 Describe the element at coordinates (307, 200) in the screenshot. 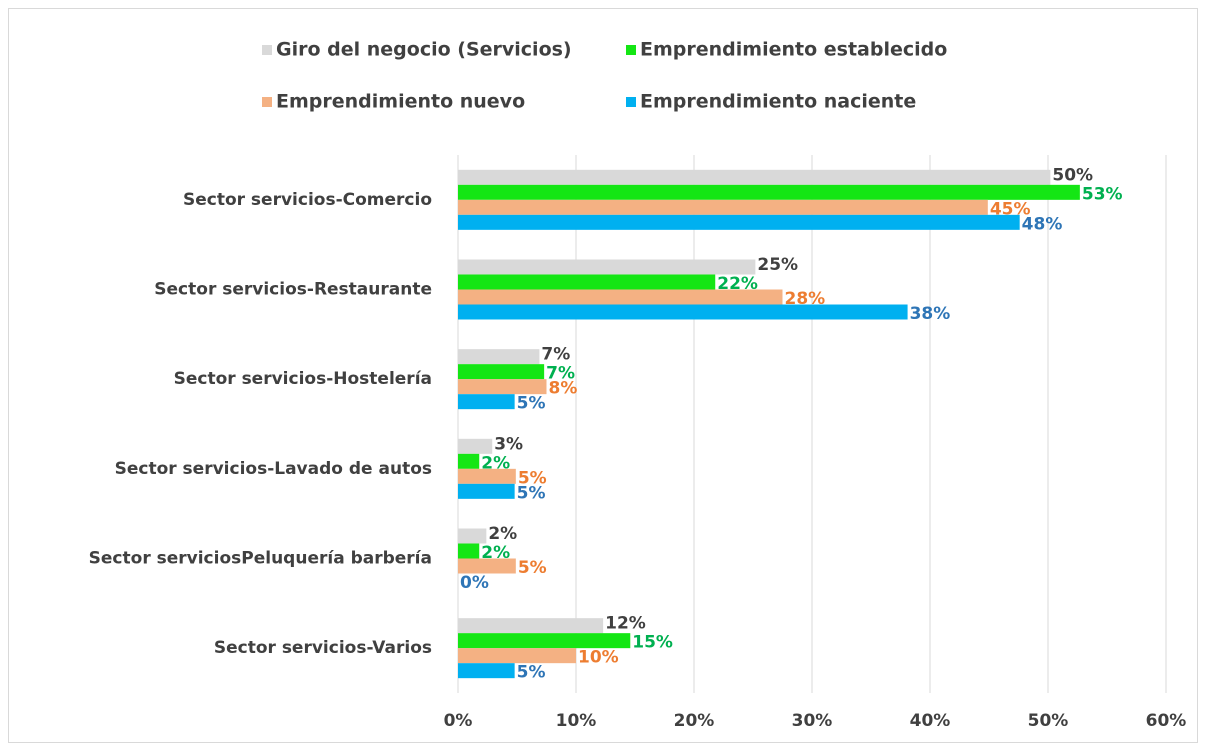

I see `y-tick-label: Sector servicios-Comercio` at that location.